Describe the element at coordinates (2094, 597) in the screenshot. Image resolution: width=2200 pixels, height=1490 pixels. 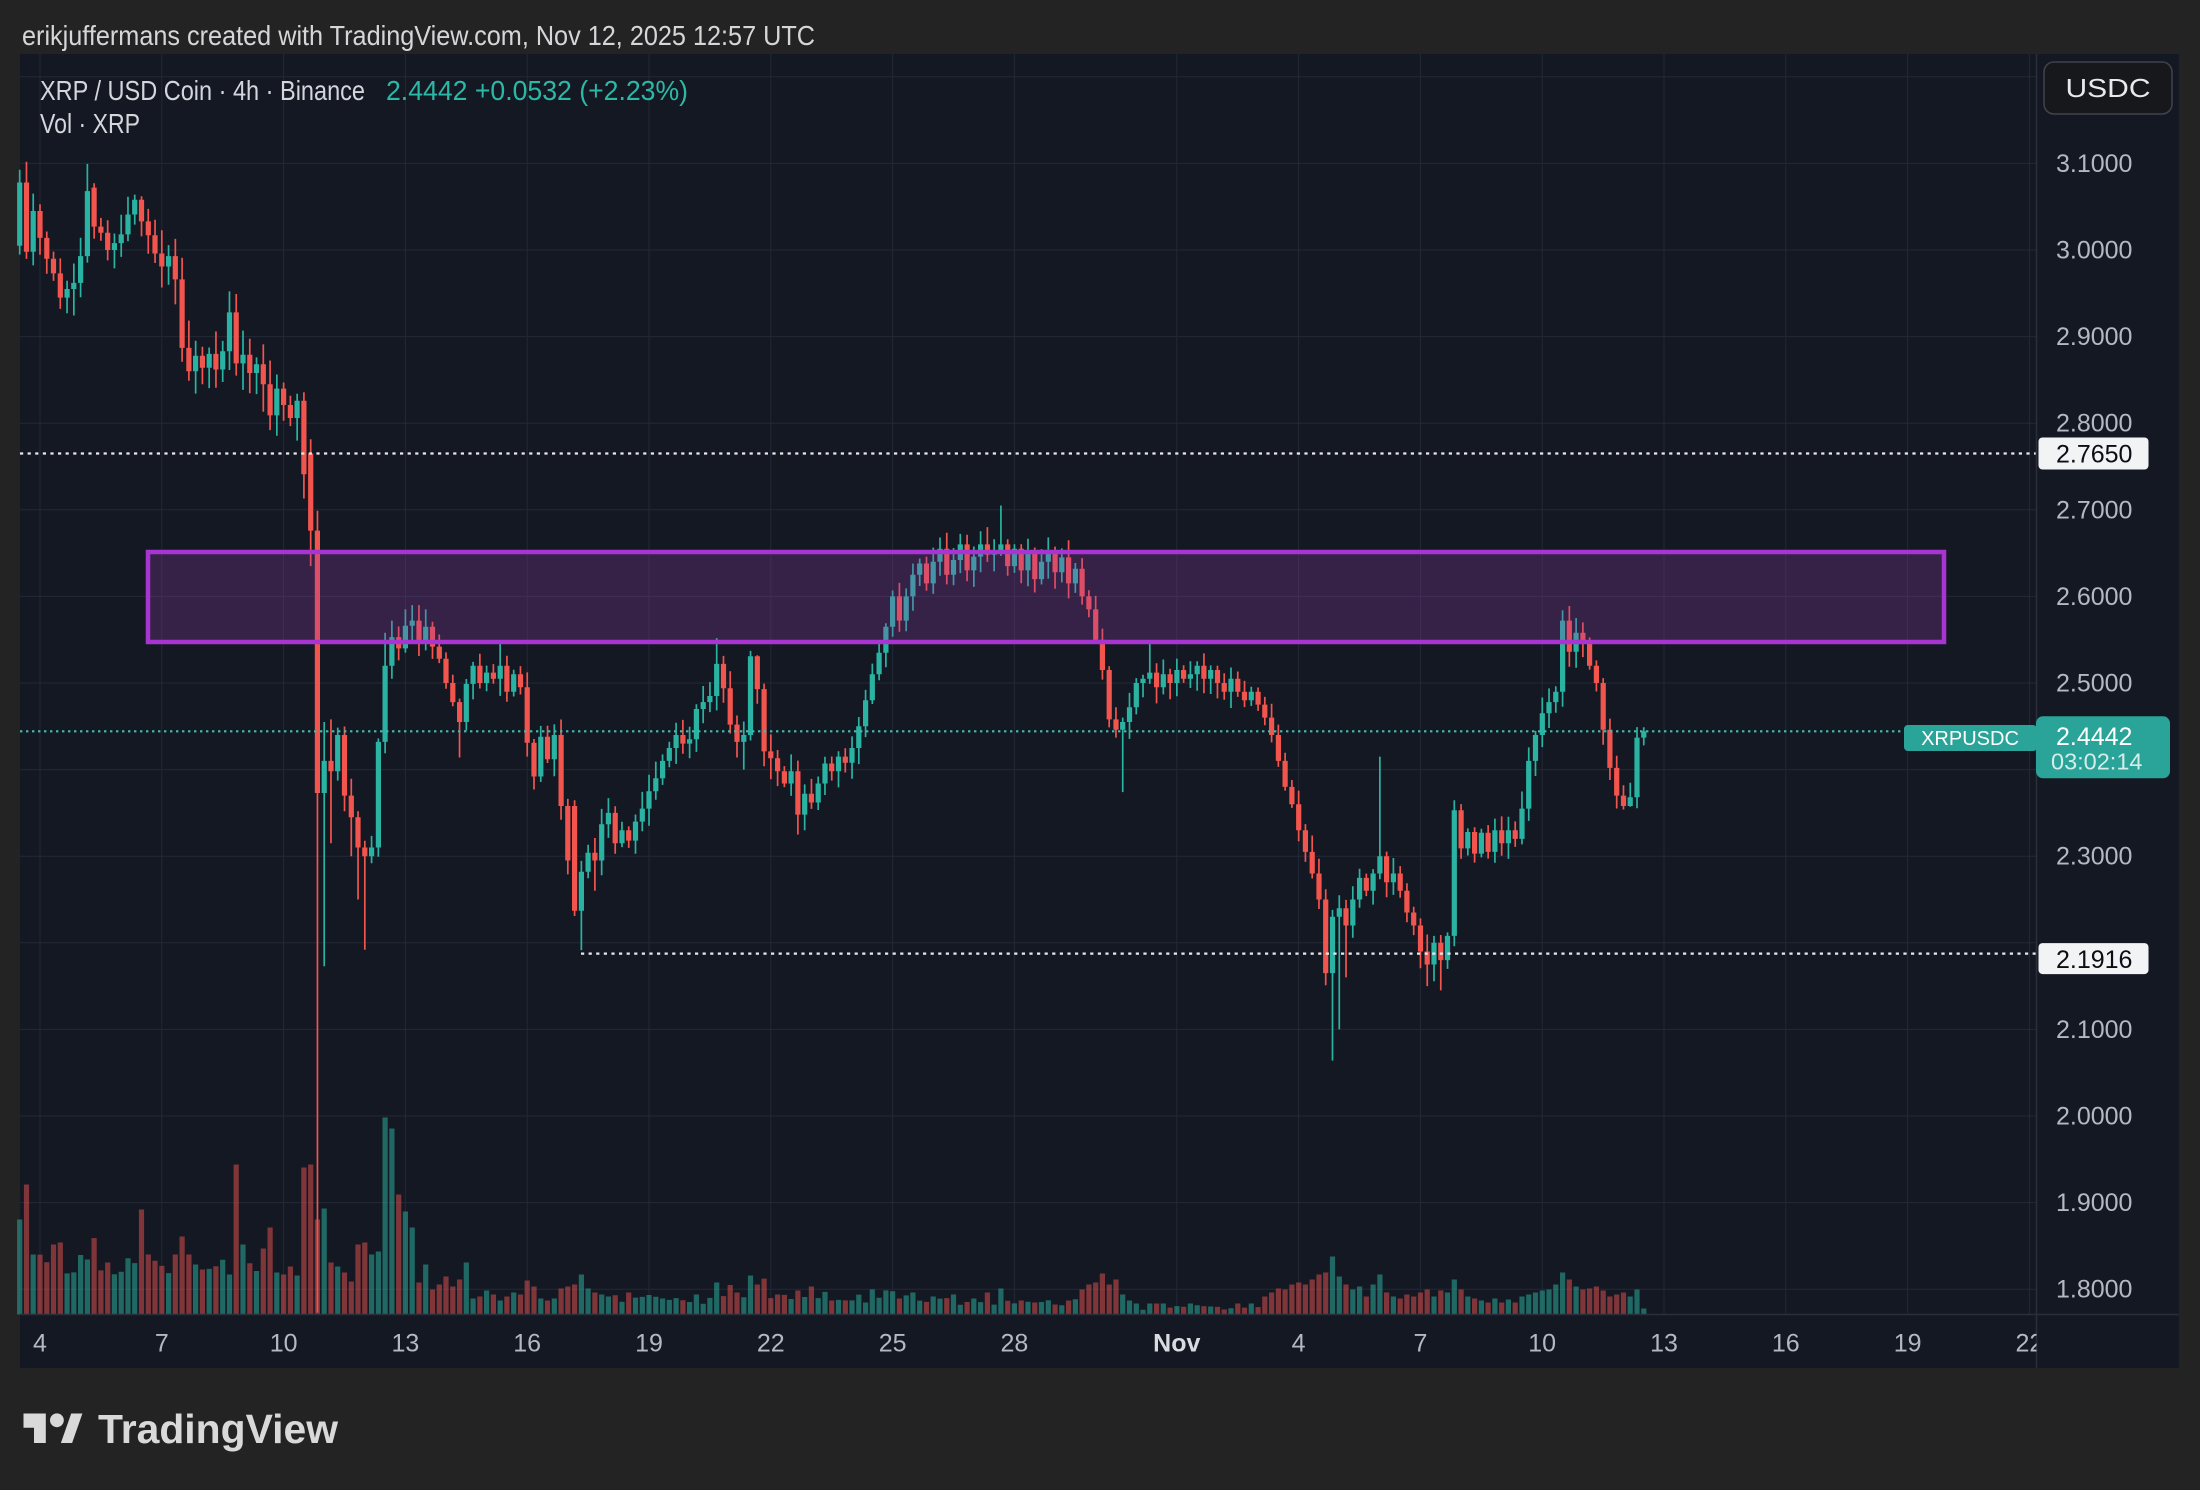
I see `svg-text: 2.6000` at that location.